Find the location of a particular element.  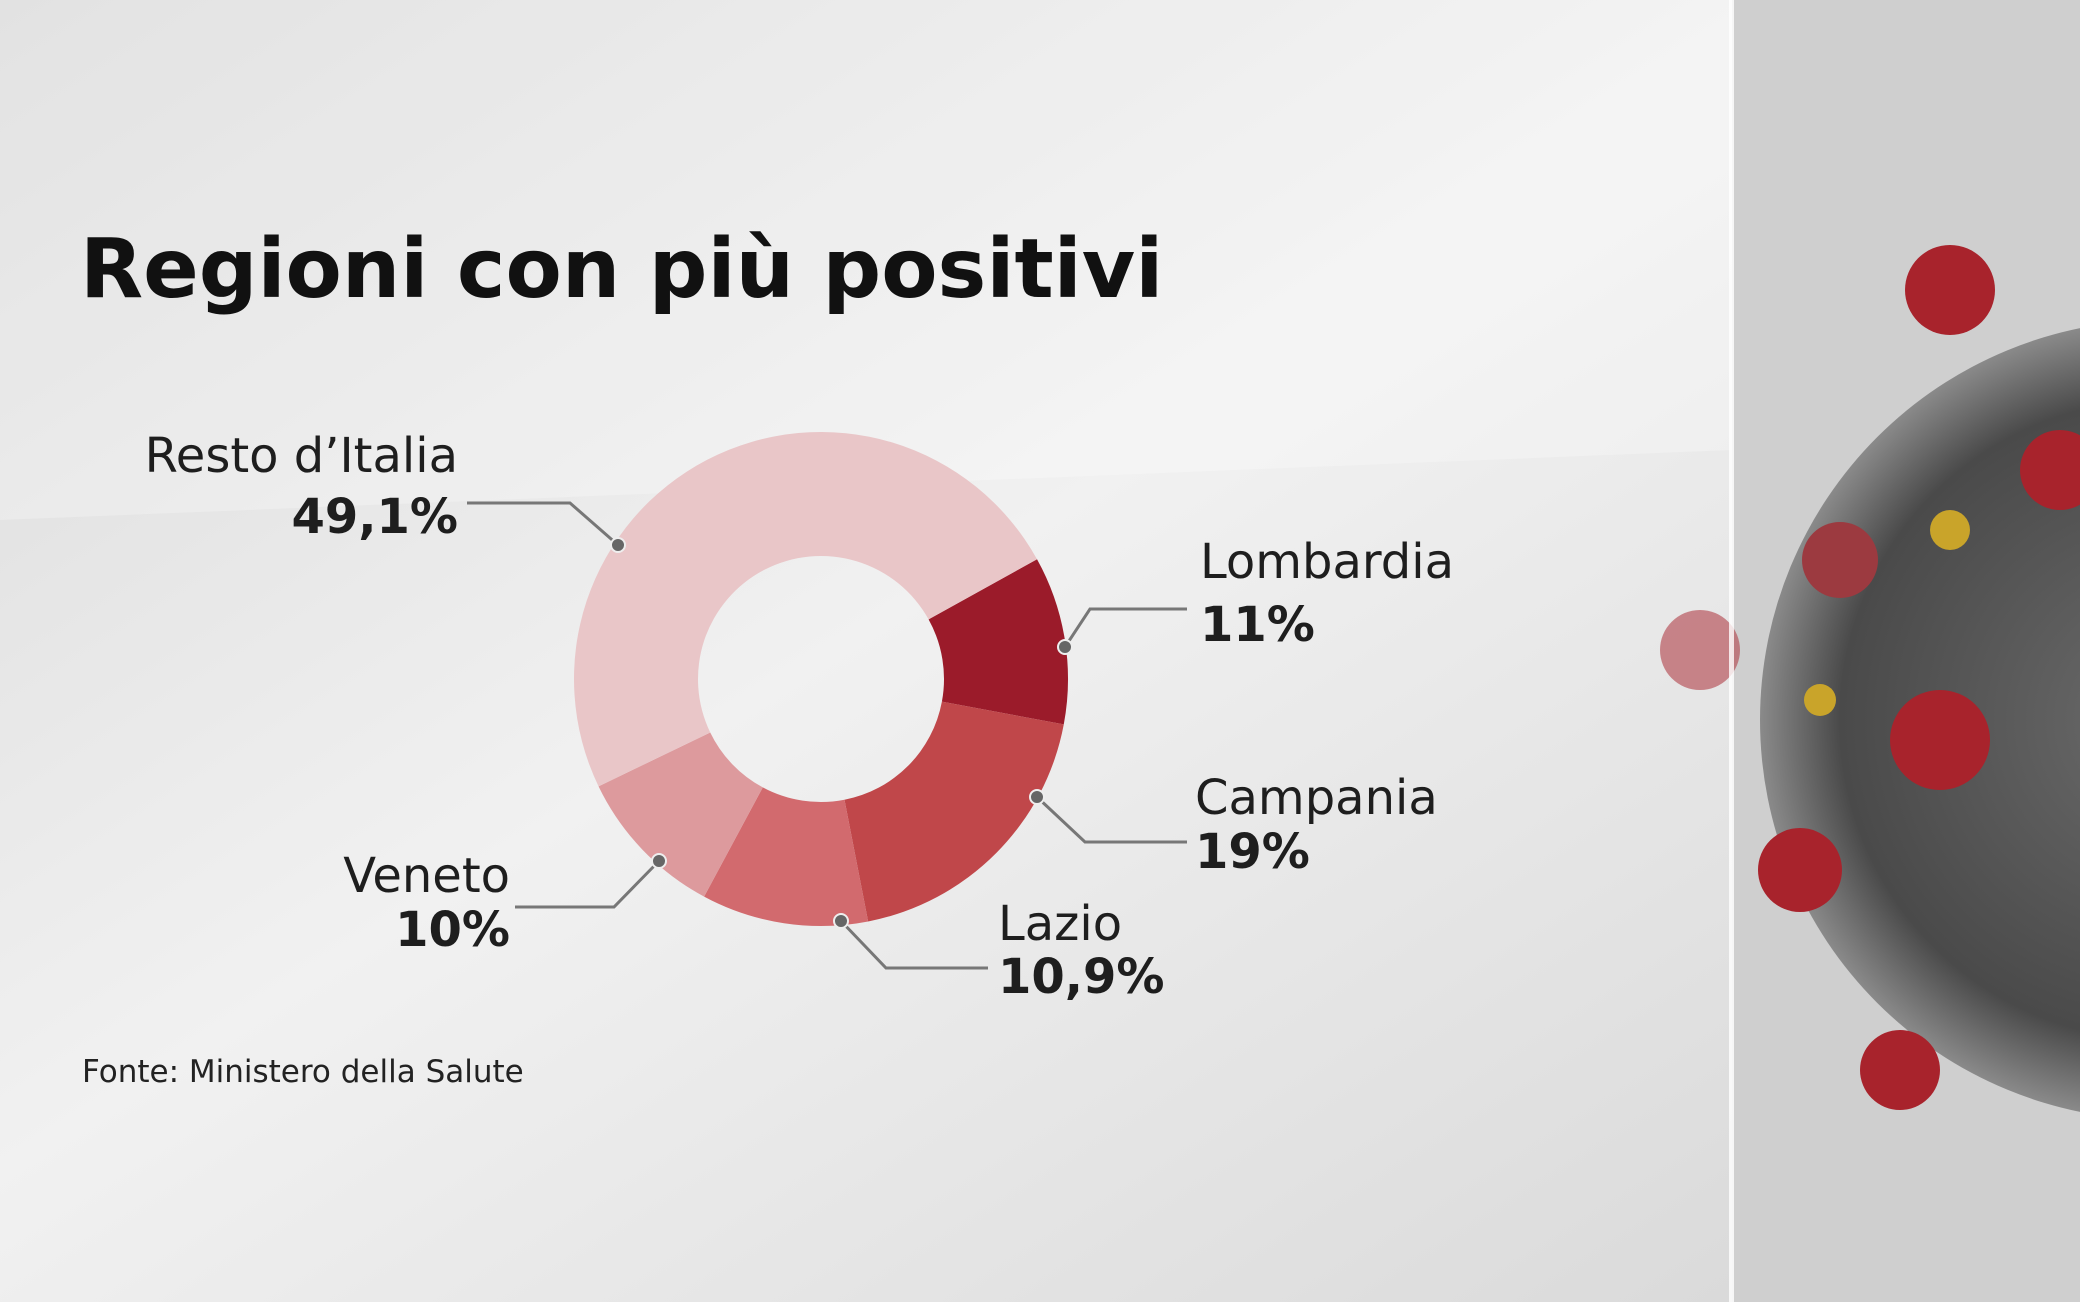

divider is located at coordinates (1731, 651).